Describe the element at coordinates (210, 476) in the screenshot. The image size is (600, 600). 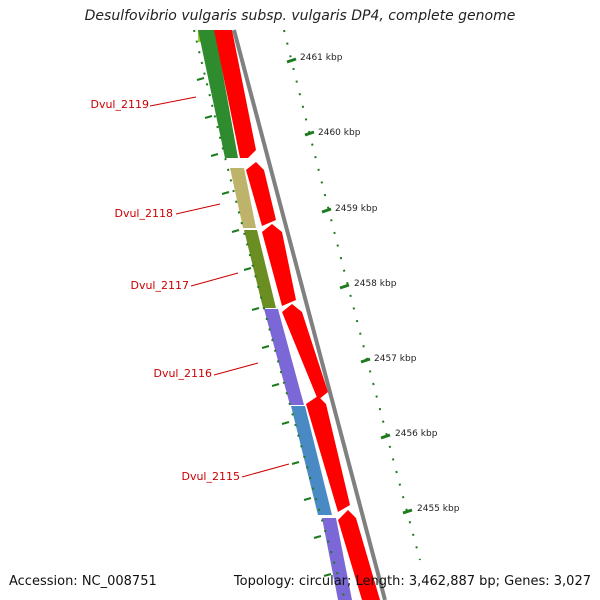
I see `gene-label-dvul-2115: Dvul_2115` at that location.